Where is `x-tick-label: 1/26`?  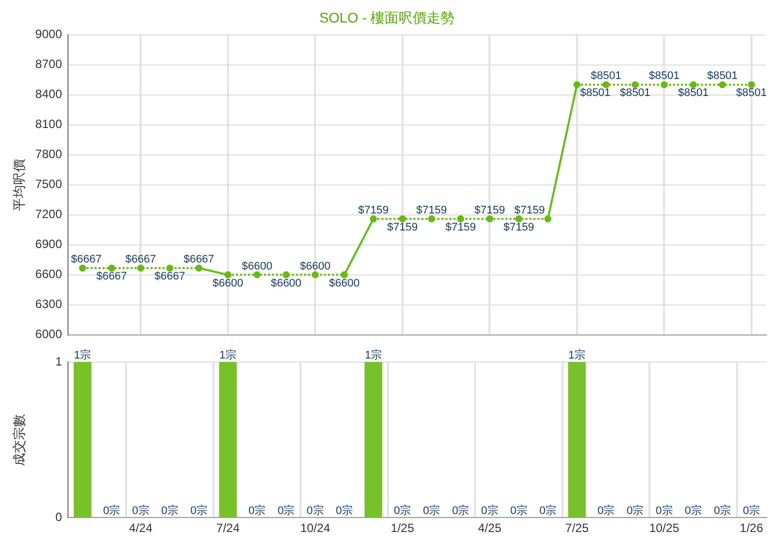 x-tick-label: 1/26 is located at coordinates (752, 528).